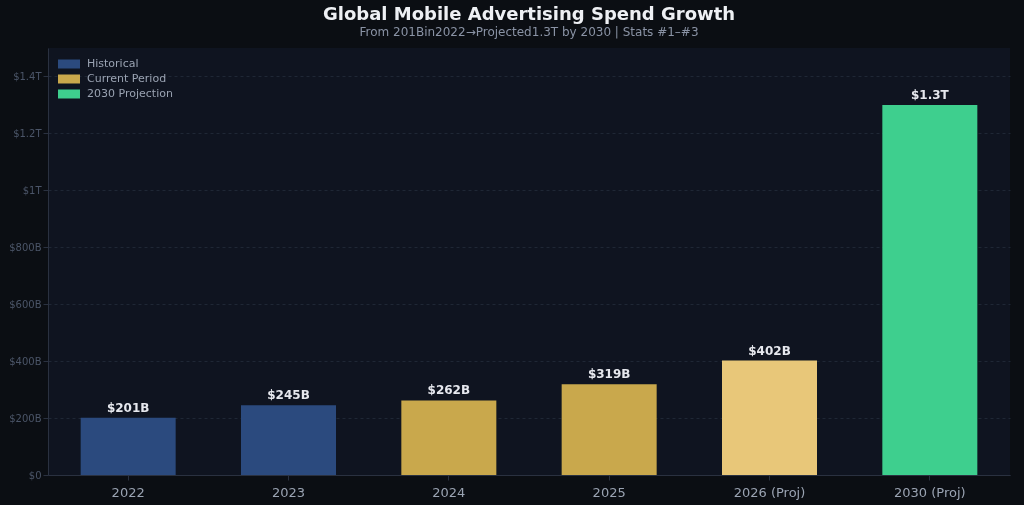  I want to click on y-tick-label: $200B, so click(25, 418).